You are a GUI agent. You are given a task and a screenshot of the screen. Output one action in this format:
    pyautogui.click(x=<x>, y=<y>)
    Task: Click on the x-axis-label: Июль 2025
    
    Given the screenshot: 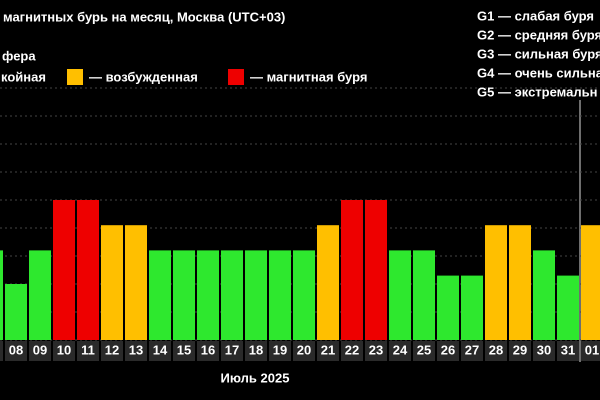 What is the action you would take?
    pyautogui.click(x=255, y=377)
    